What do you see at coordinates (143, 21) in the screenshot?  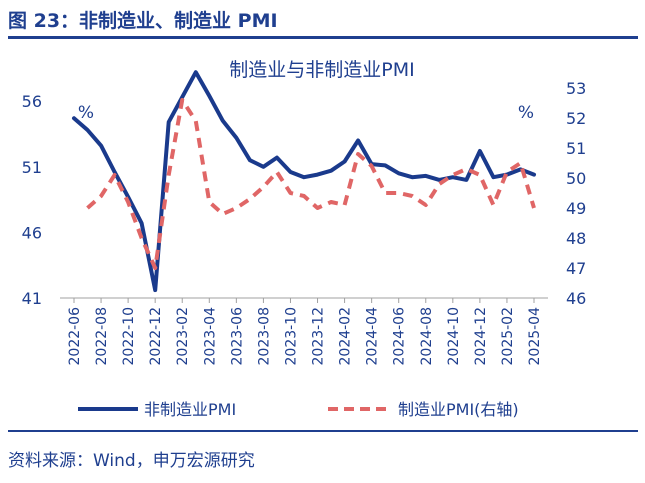 I see `figure-title: 图 23：非制造业、制造业 PMI` at bounding box center [143, 21].